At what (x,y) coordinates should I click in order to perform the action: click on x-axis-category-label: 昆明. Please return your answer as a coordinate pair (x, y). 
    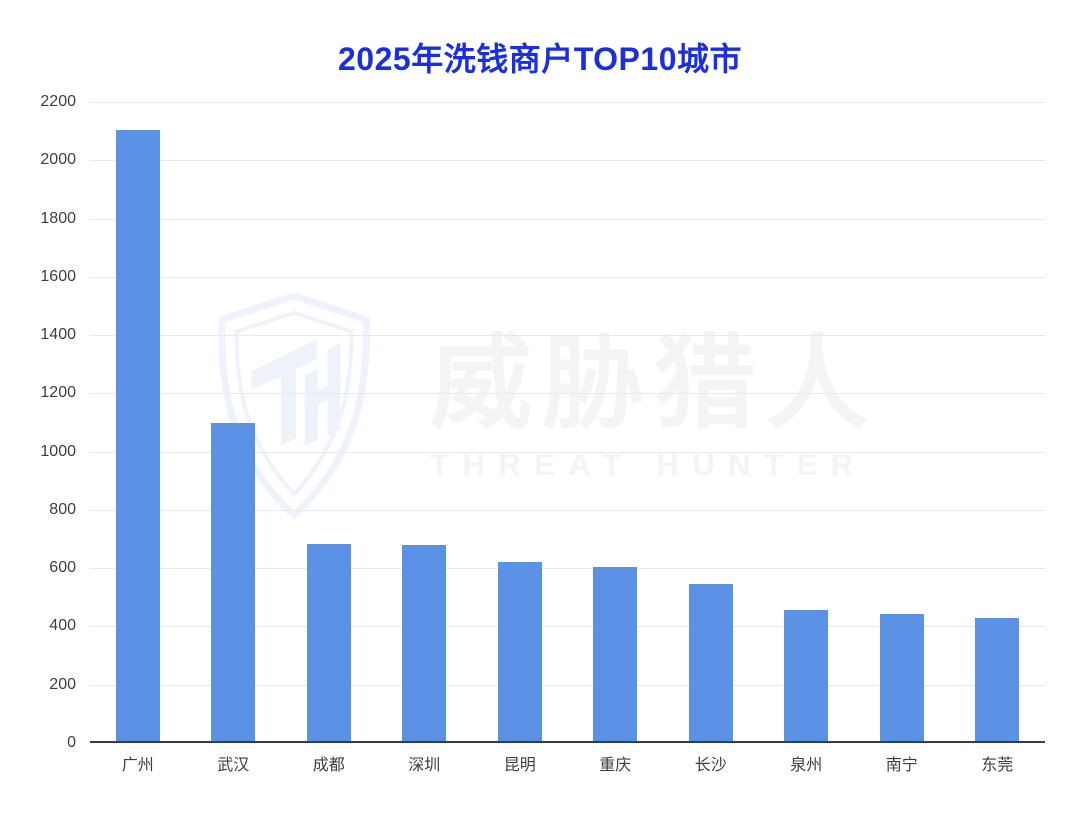
    Looking at the image, I should click on (519, 765).